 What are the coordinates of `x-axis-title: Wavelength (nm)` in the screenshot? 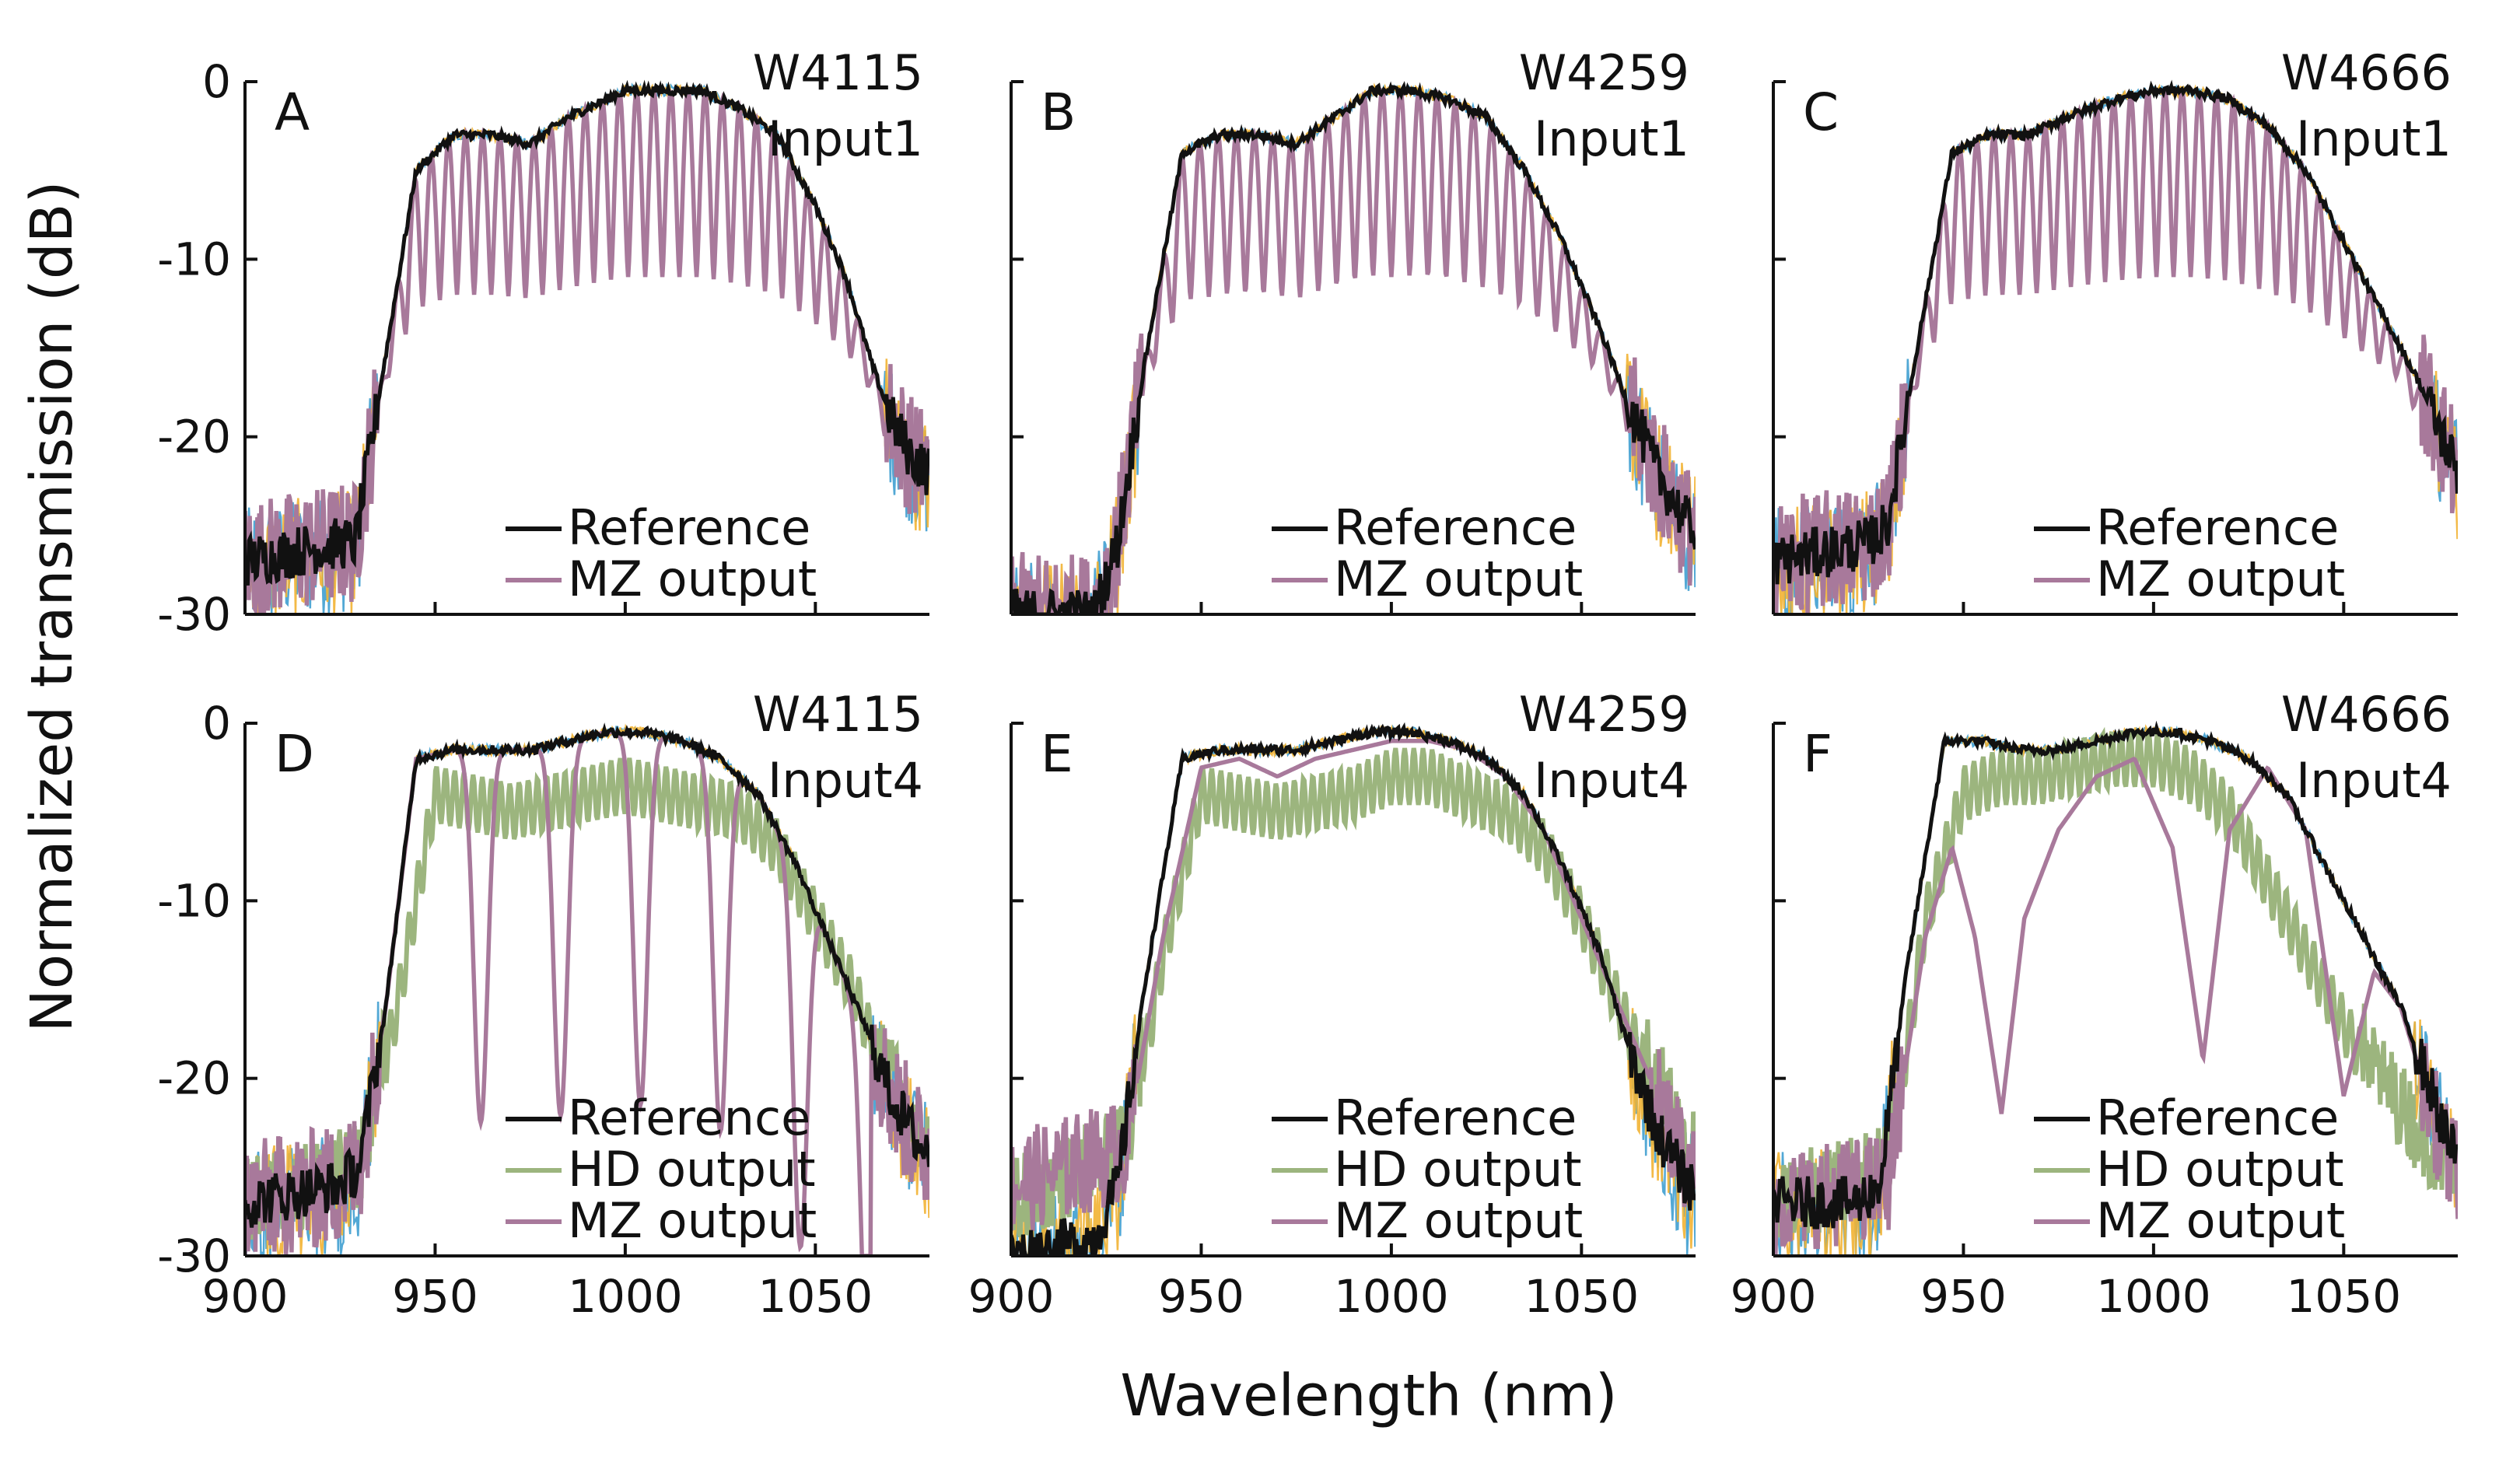 It's located at (1369, 1395).